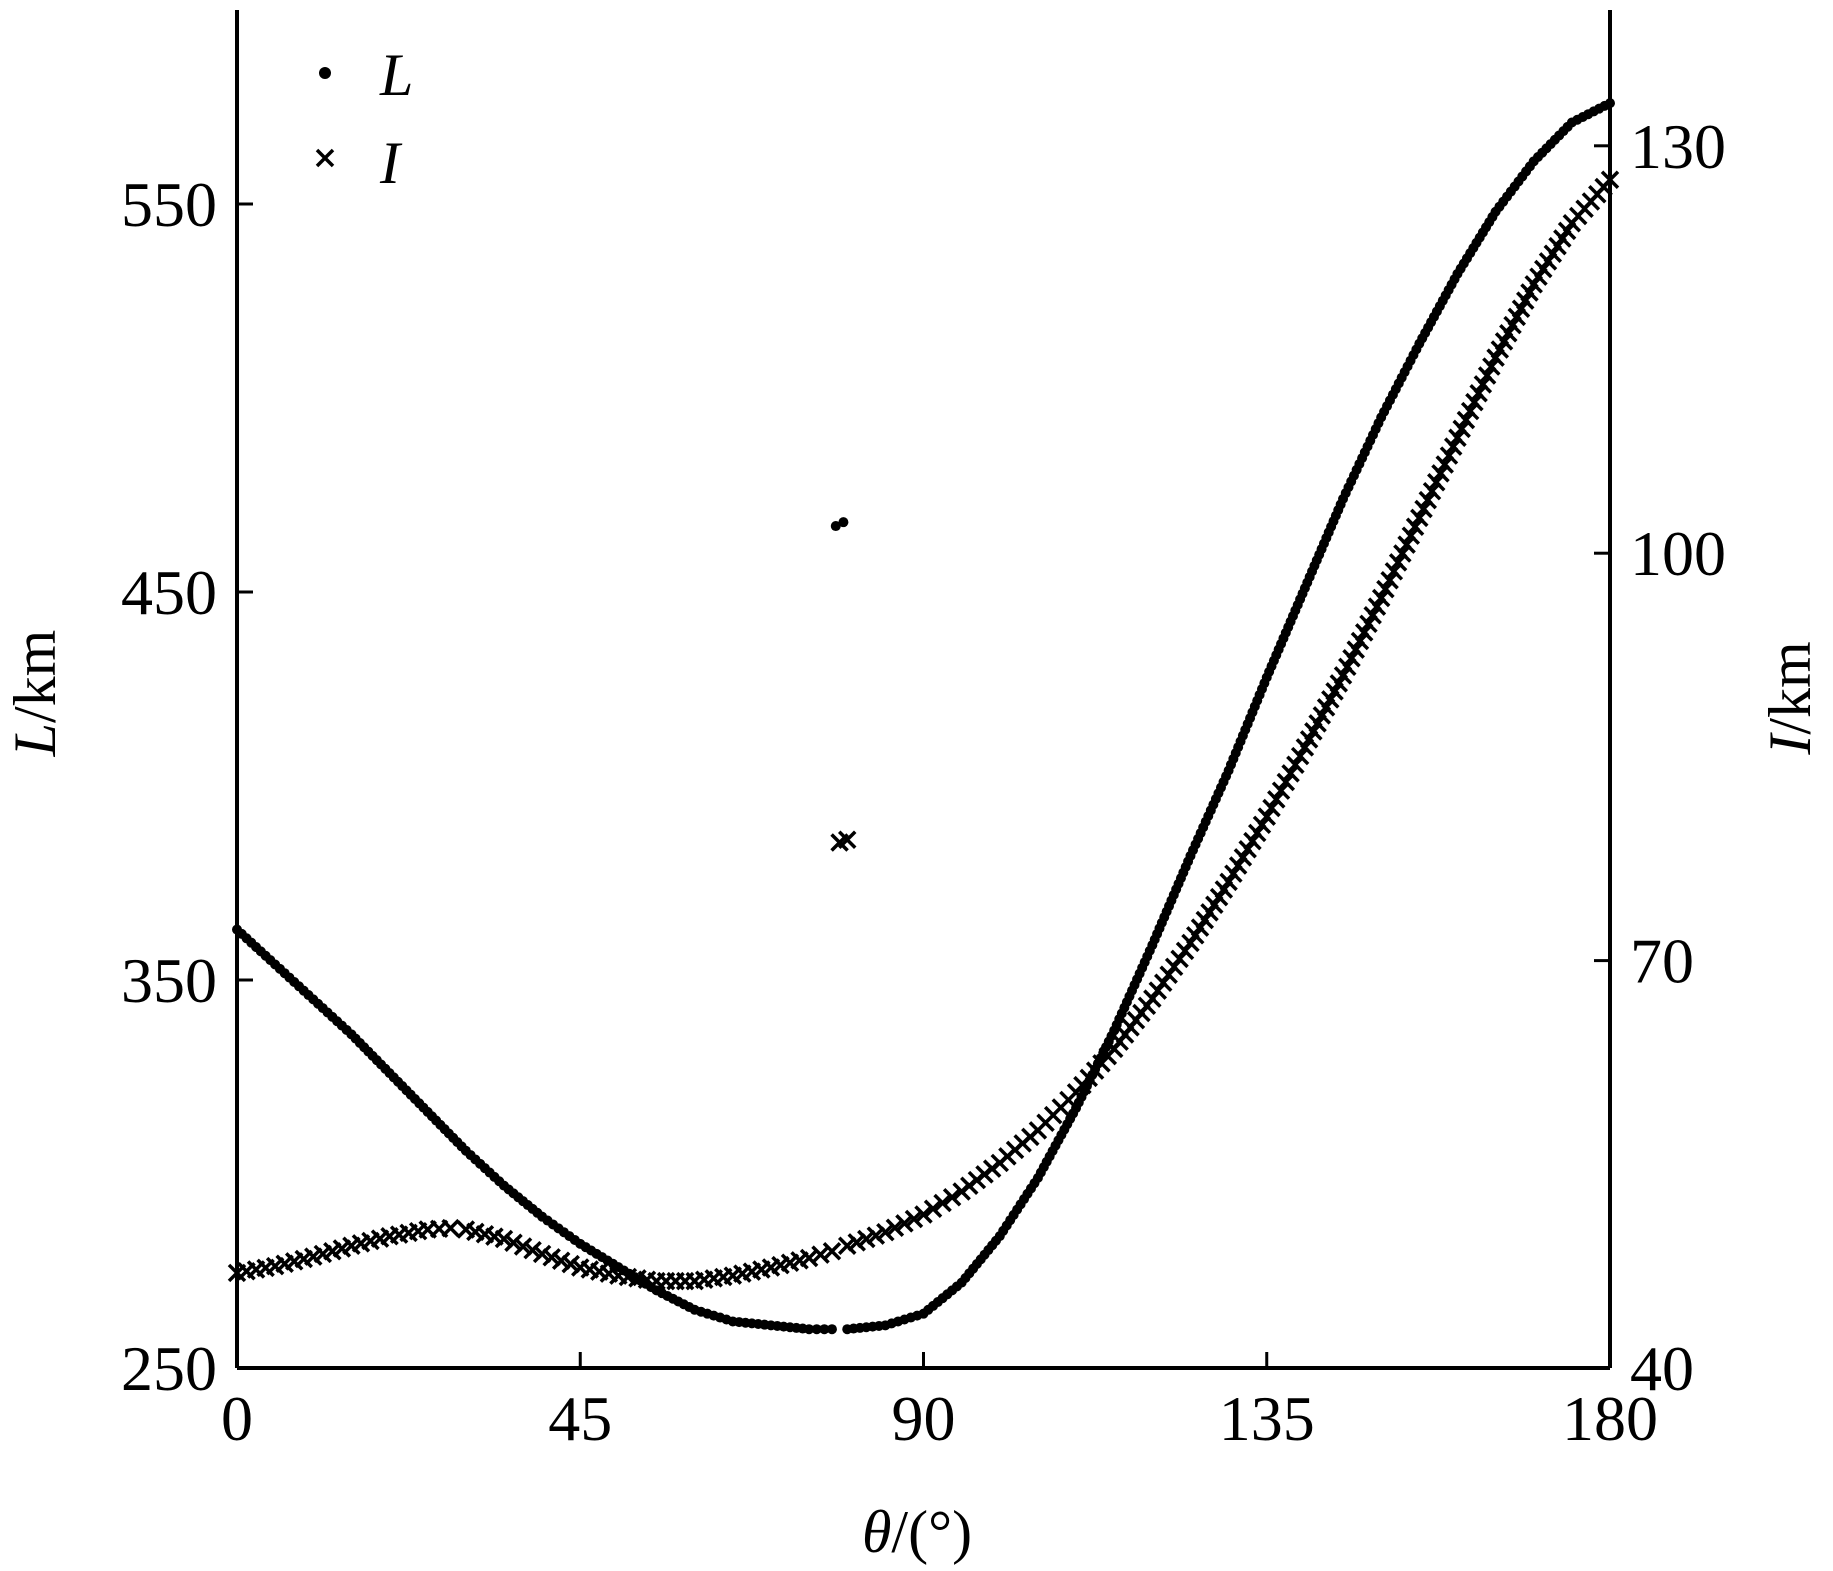  What do you see at coordinates (237, 1418) in the screenshot?
I see `x-tick-label: 0` at bounding box center [237, 1418].